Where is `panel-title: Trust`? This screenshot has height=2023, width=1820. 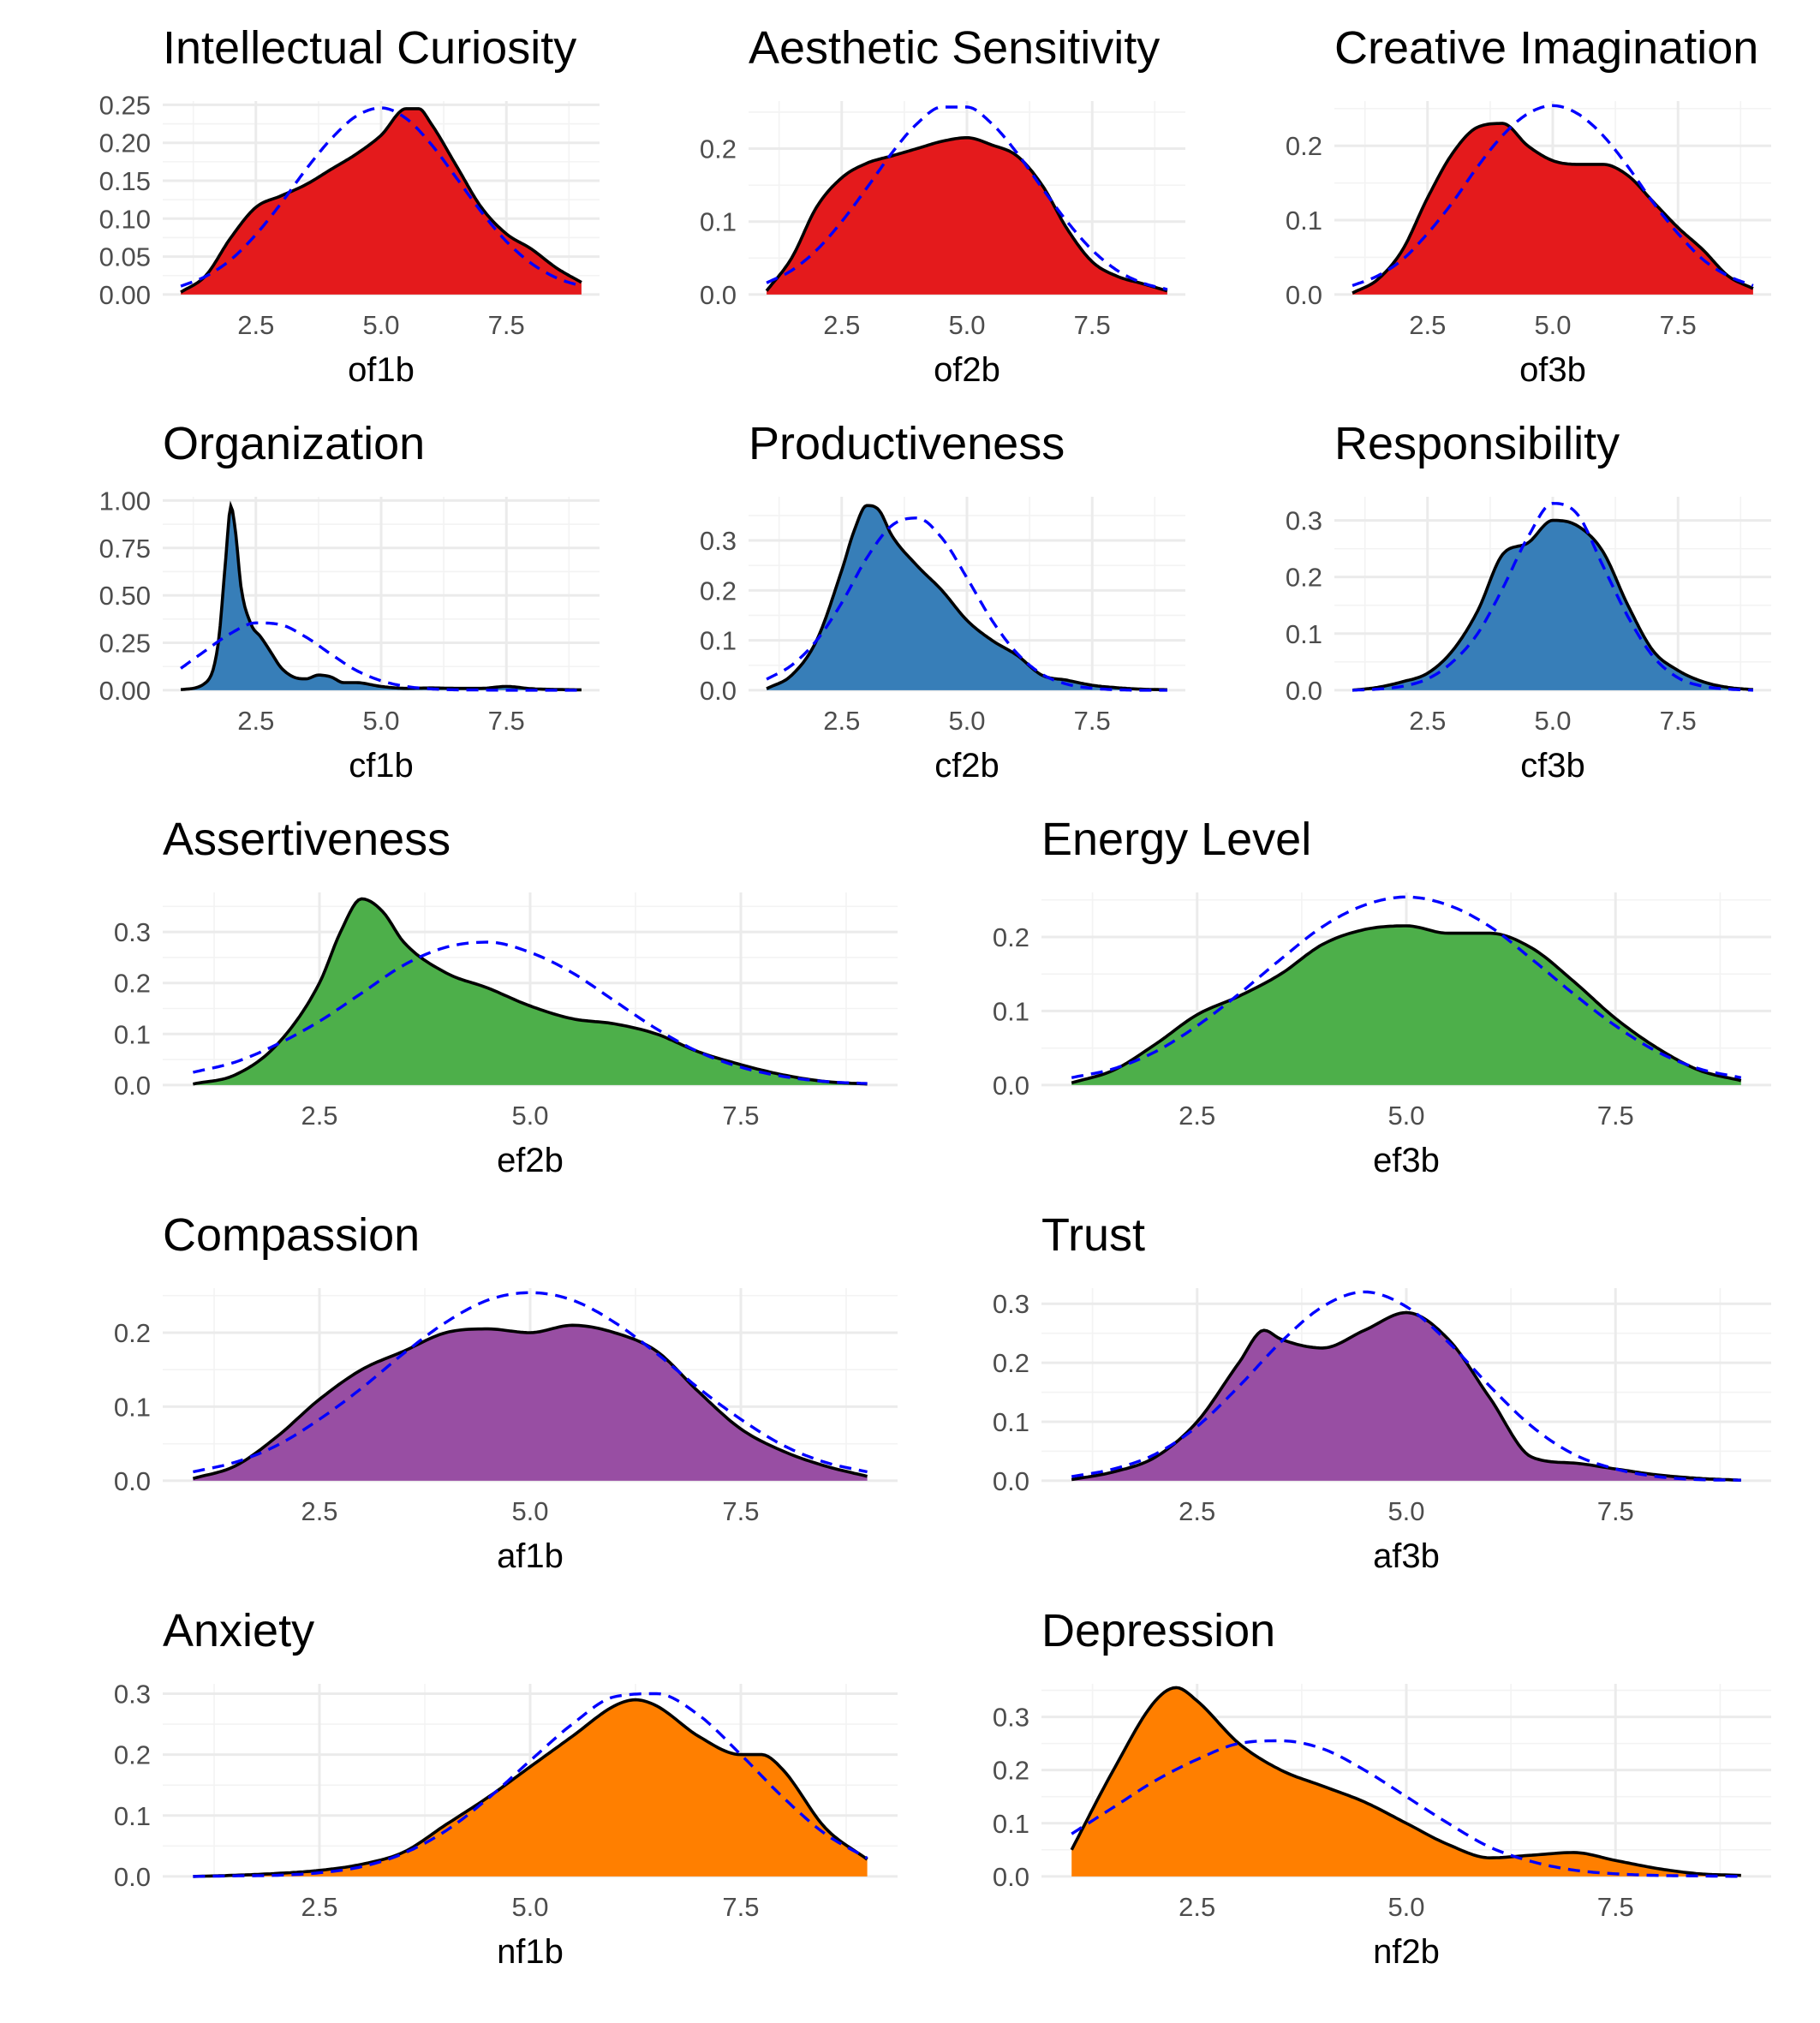 panel-title: Trust is located at coordinates (1093, 1235).